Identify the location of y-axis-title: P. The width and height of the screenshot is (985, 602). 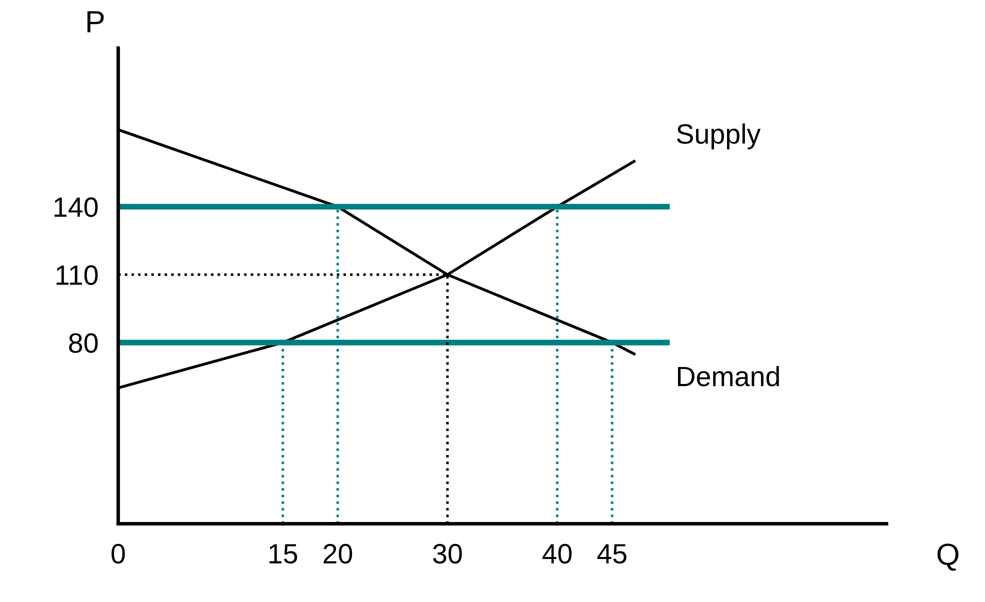
(95, 21).